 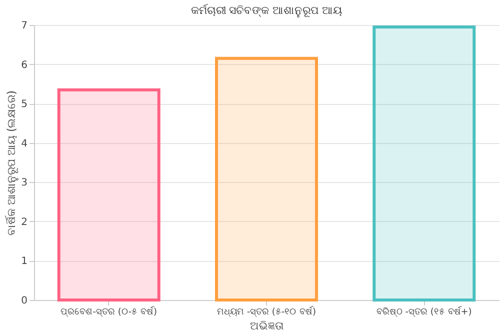 I want to click on y-tick-label: 1, so click(x=24, y=262).